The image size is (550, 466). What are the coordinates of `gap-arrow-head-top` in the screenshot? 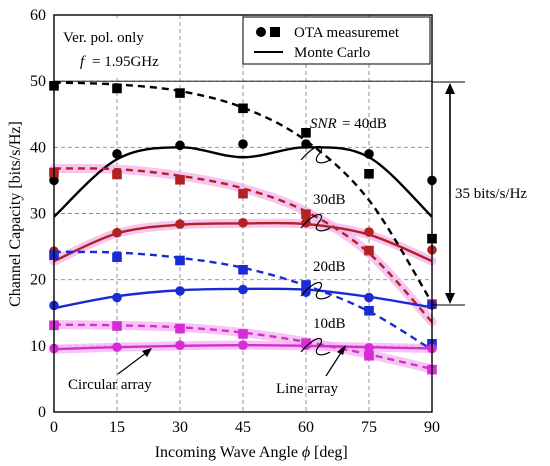 It's located at (450, 88).